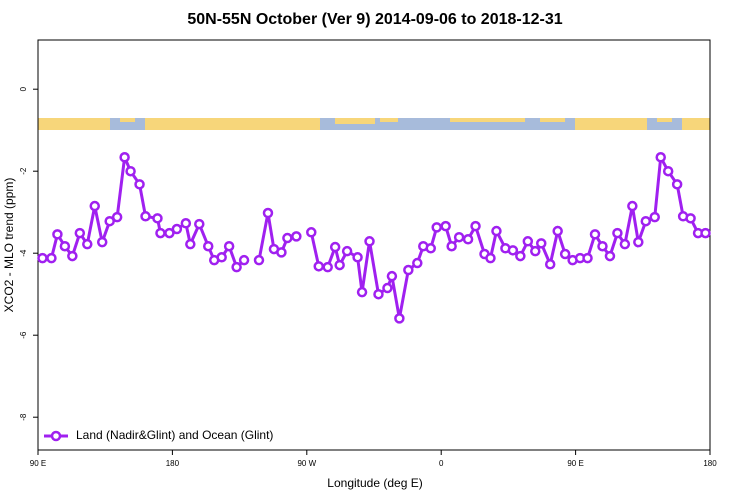  I want to click on y-tick-label: 0, so click(23, 88).